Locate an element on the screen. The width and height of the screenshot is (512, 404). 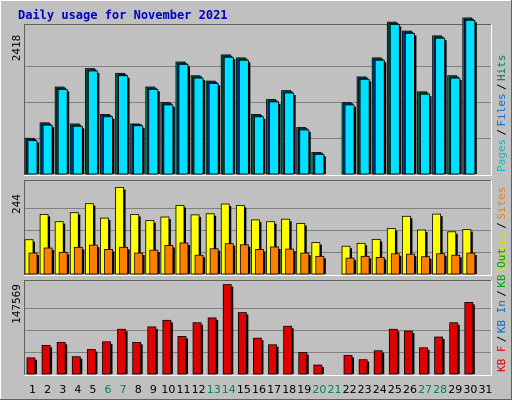
day-label: 22 is located at coordinates (350, 389).